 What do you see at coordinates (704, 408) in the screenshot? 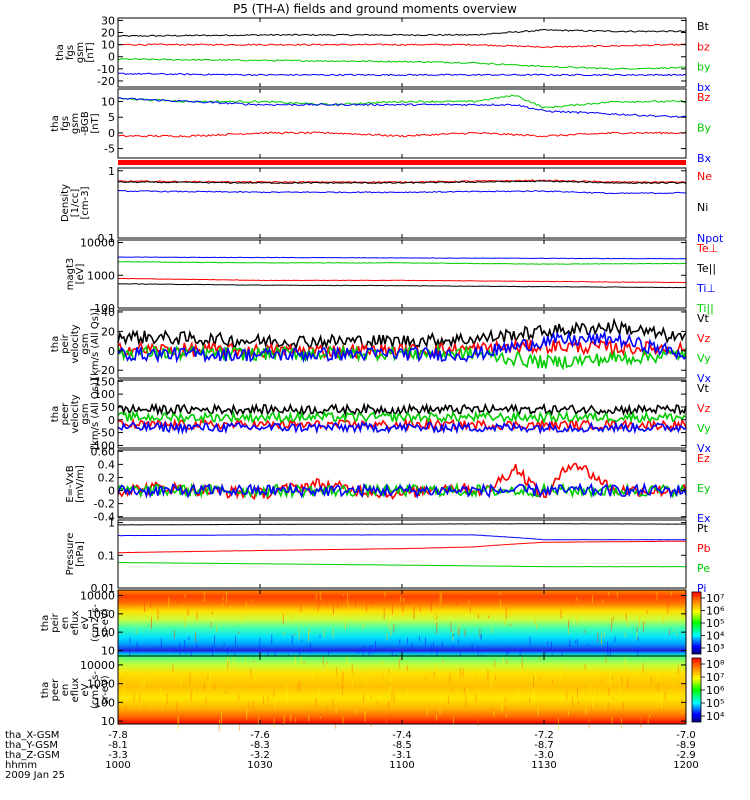
I see `legend-label: Vz` at bounding box center [704, 408].